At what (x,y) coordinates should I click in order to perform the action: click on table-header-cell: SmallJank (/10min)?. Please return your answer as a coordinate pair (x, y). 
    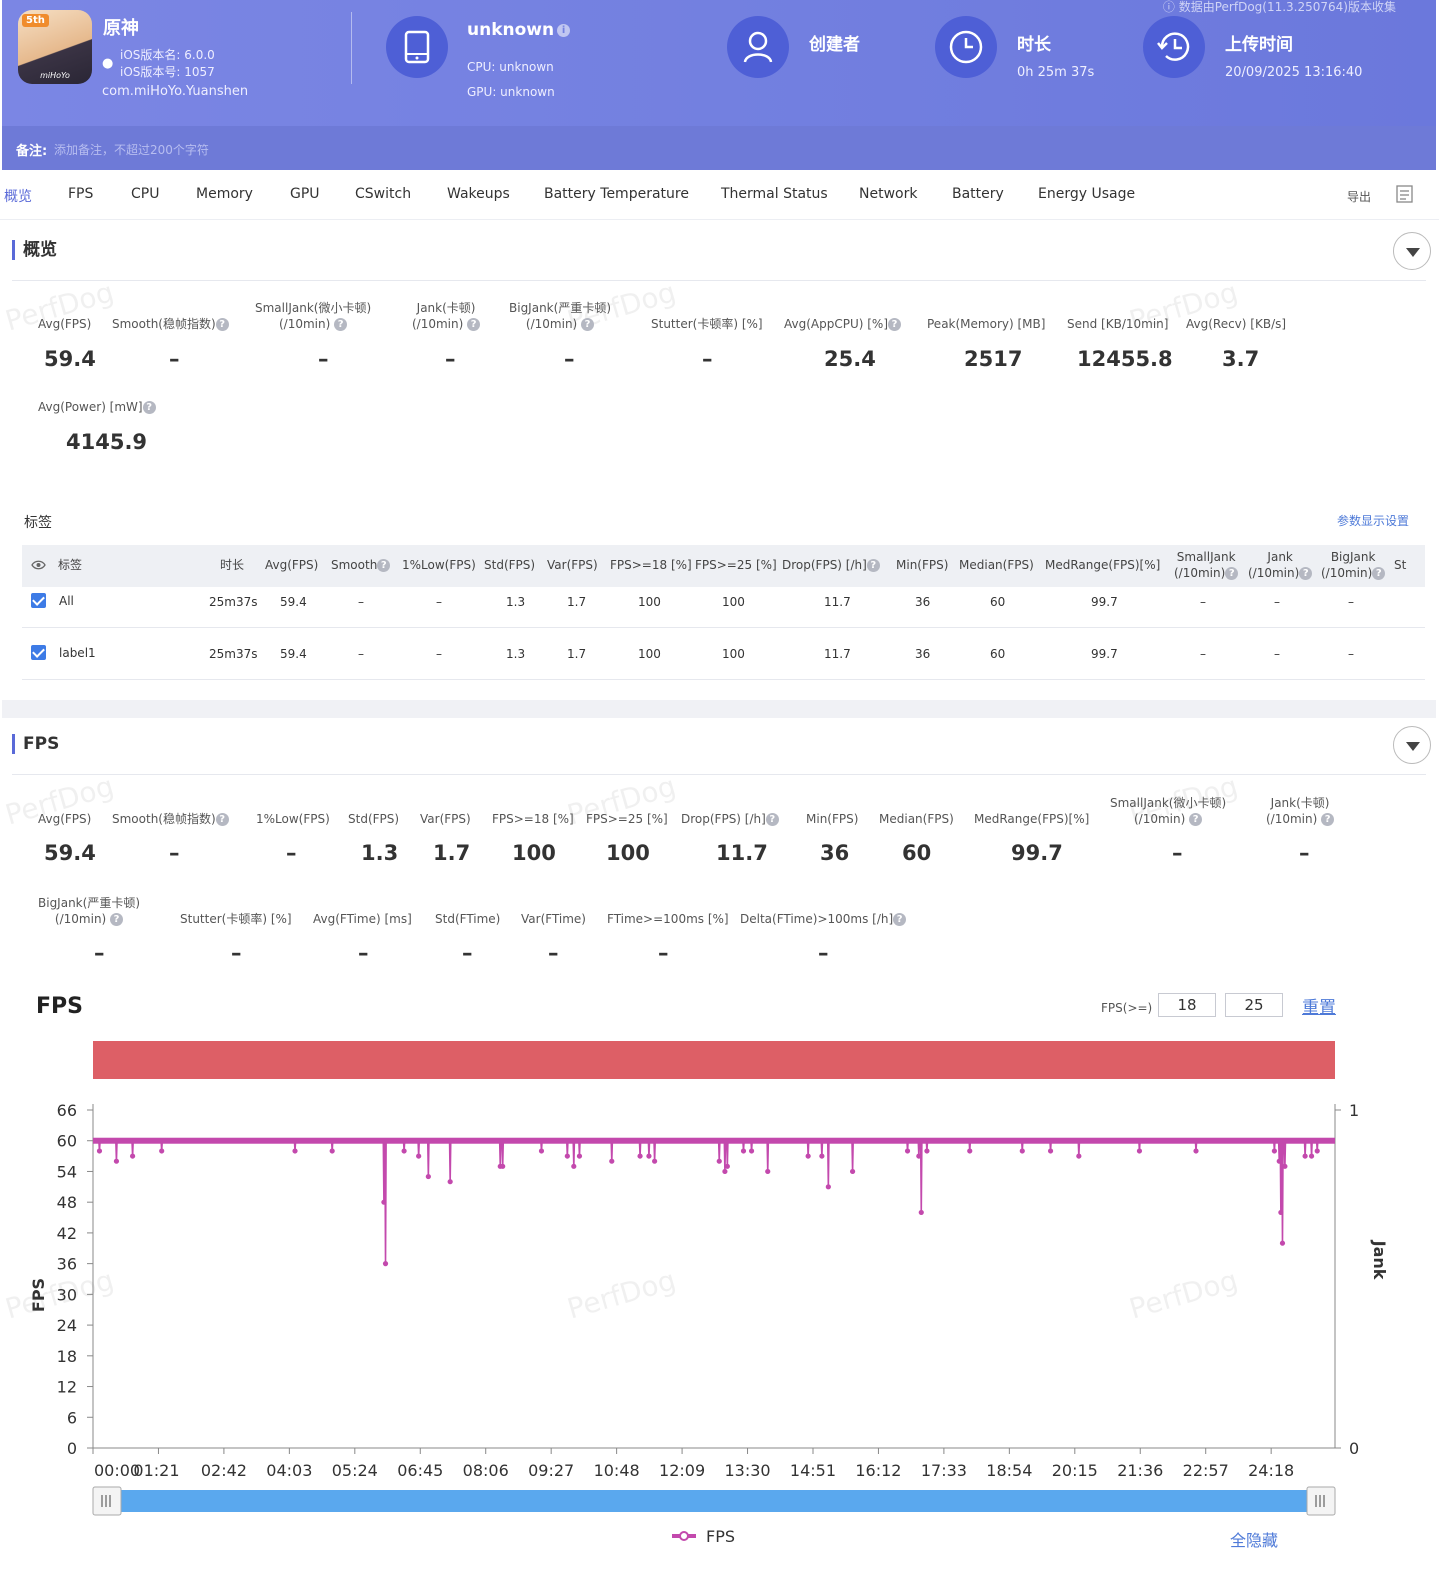
    Looking at the image, I should click on (1206, 565).